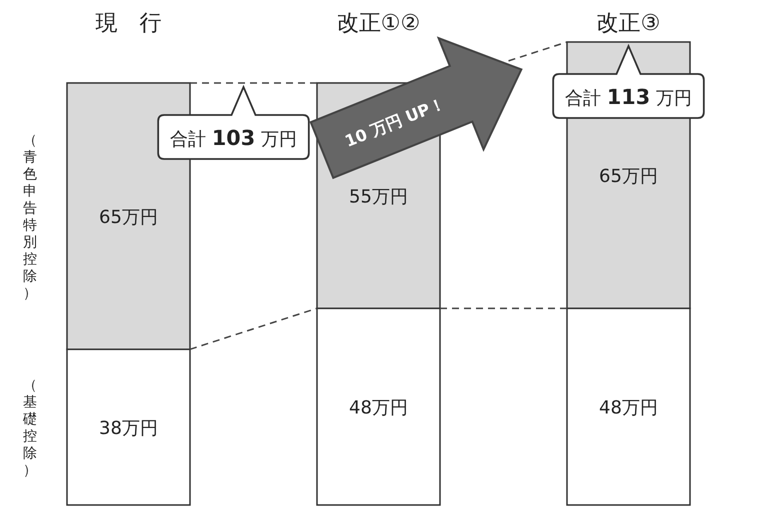 This screenshot has height=508, width=759. Describe the element at coordinates (378, 197) in the screenshot. I see `data-label: 55万円` at that location.